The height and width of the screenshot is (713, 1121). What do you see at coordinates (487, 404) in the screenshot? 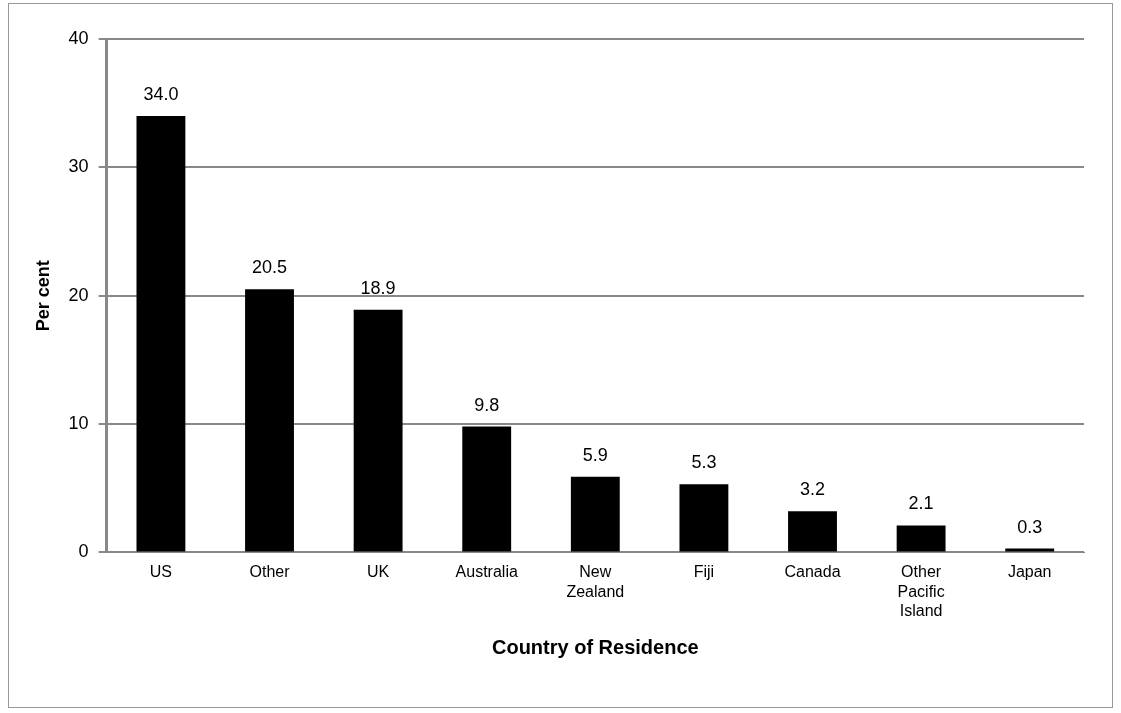
I see `data-label: 9.8` at bounding box center [487, 404].